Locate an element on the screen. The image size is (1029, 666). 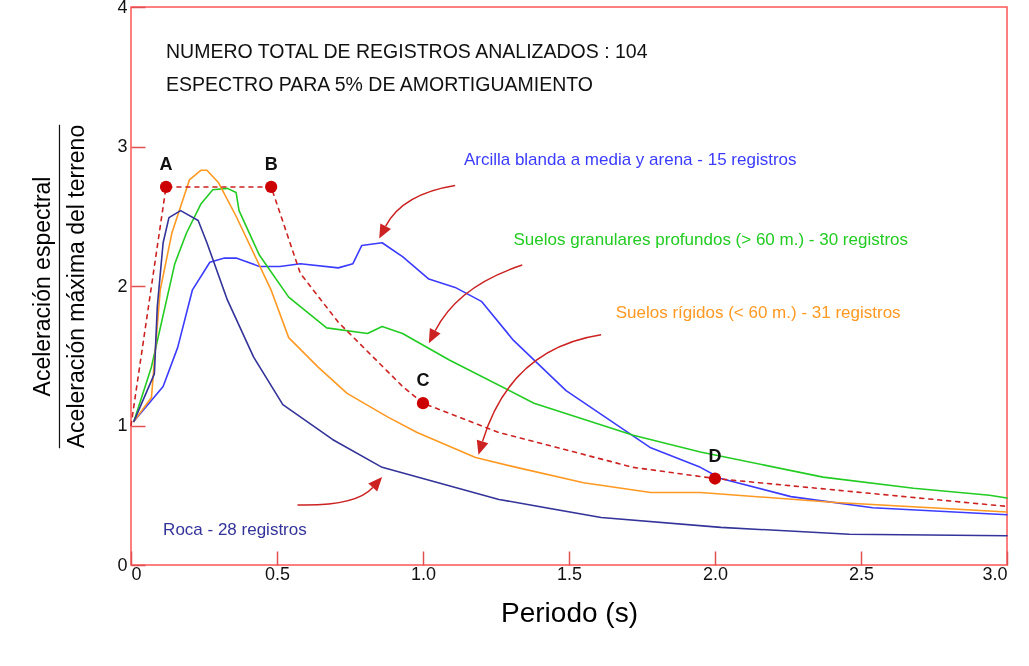
x-tick-label: 3.0 is located at coordinates (995, 573).